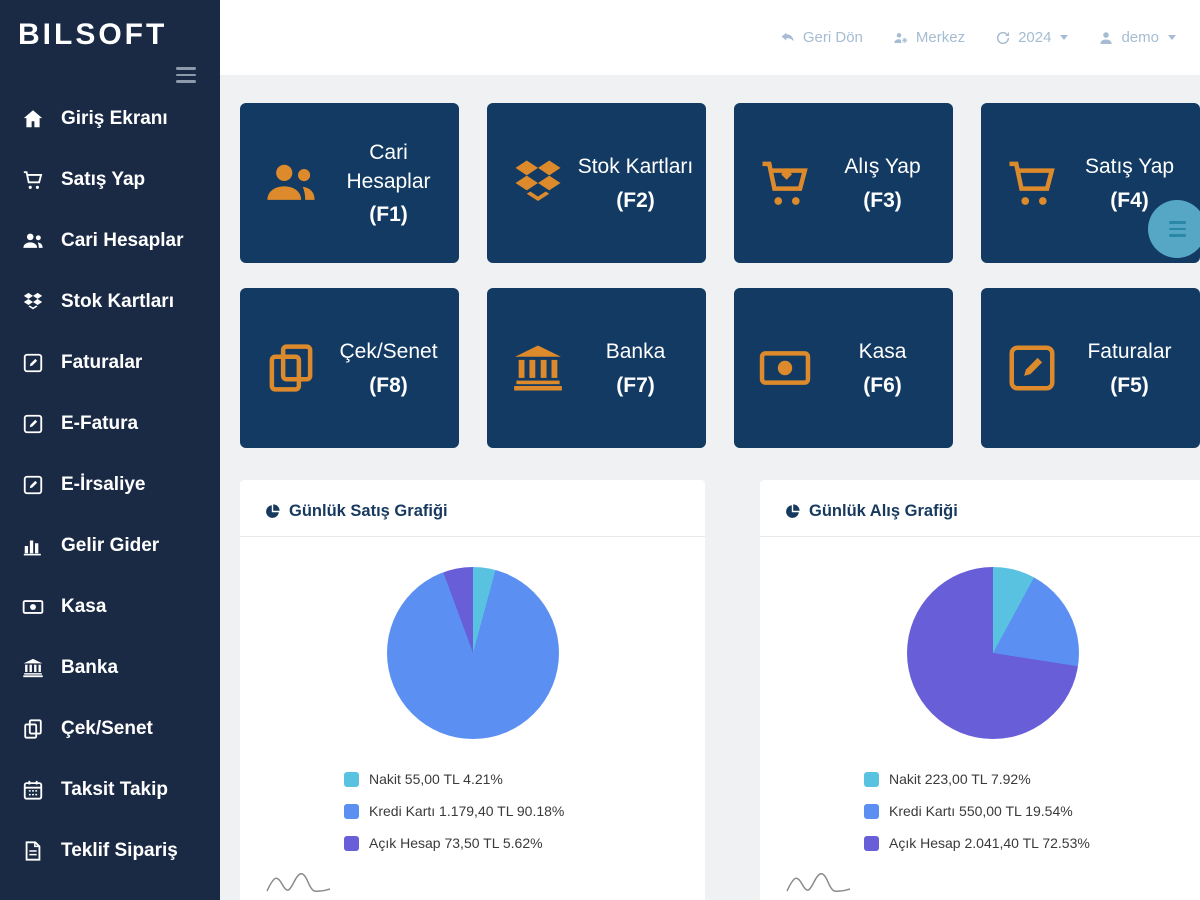 This screenshot has height=900, width=1200. Describe the element at coordinates (1032, 779) in the screenshot. I see `legend-item: Nakit 223,00 TL 7.92%` at that location.